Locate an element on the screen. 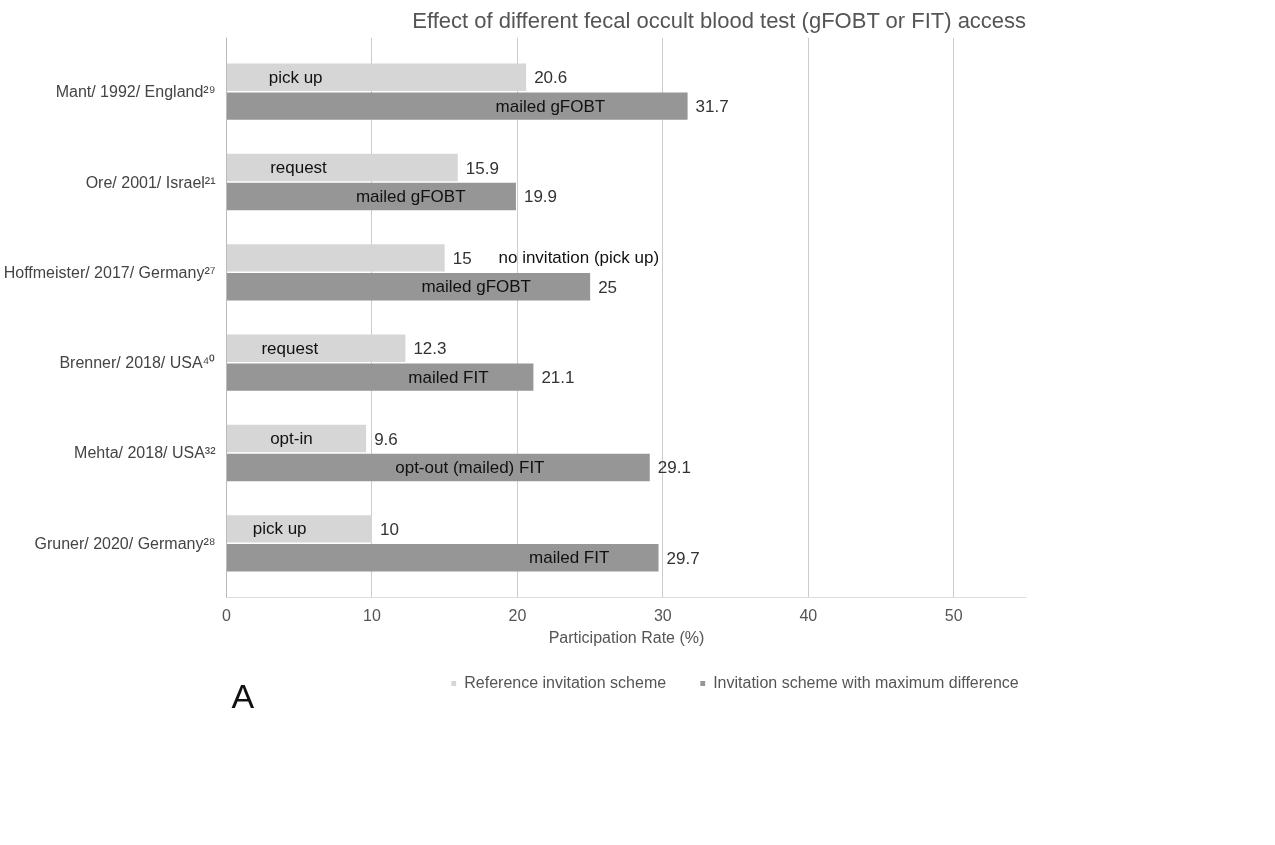 The width and height of the screenshot is (1275, 845). x-tick-label: 50 is located at coordinates (953, 615).